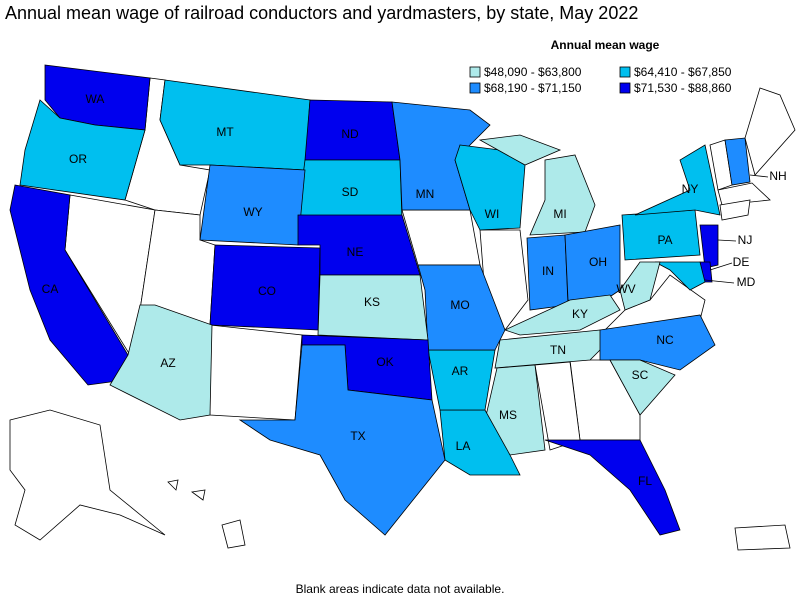 The height and width of the screenshot is (600, 800). Describe the element at coordinates (777, 176) in the screenshot. I see `state-label: NH` at that location.